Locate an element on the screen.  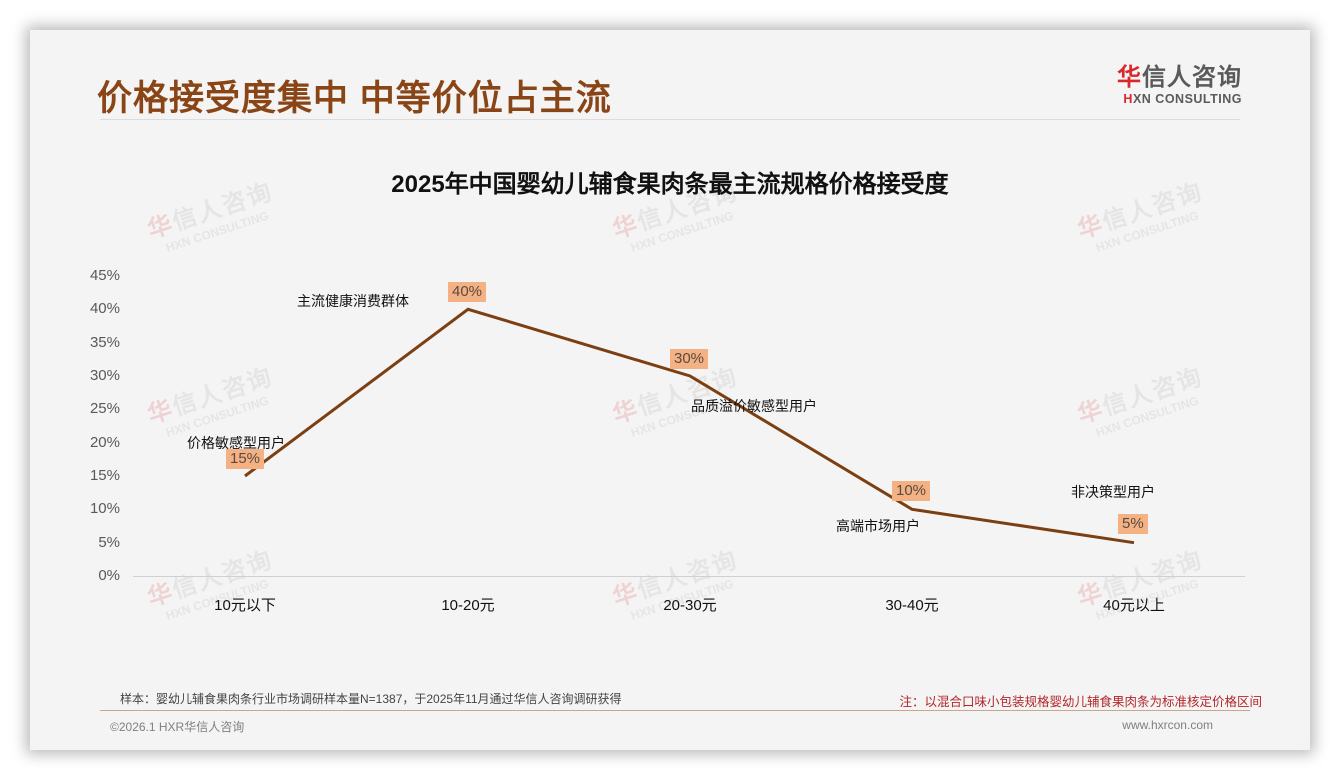
page-title: 价格接受度集中 中等价位占主流 is located at coordinates (354, 98).